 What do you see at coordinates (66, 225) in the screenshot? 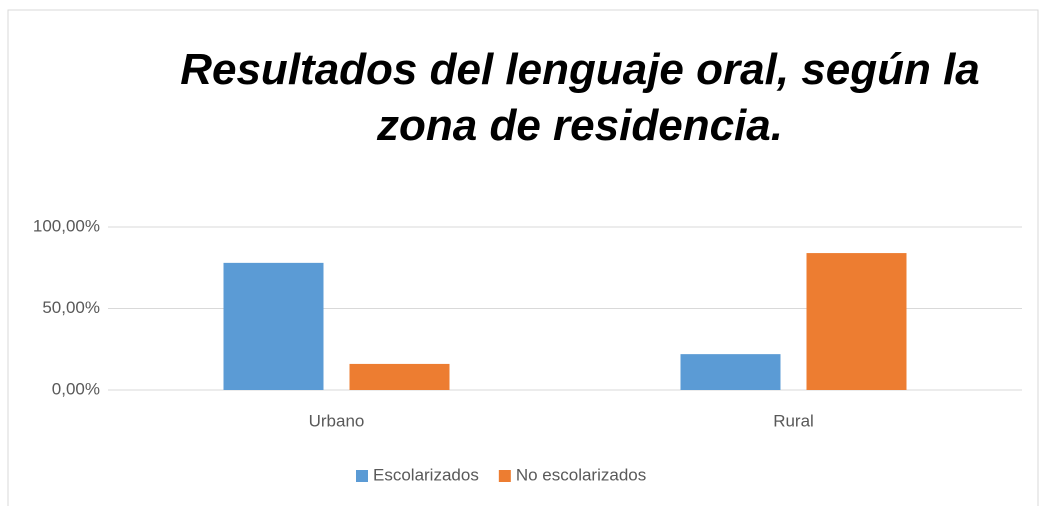
I see `y-tick-label: 100,00%` at bounding box center [66, 225].